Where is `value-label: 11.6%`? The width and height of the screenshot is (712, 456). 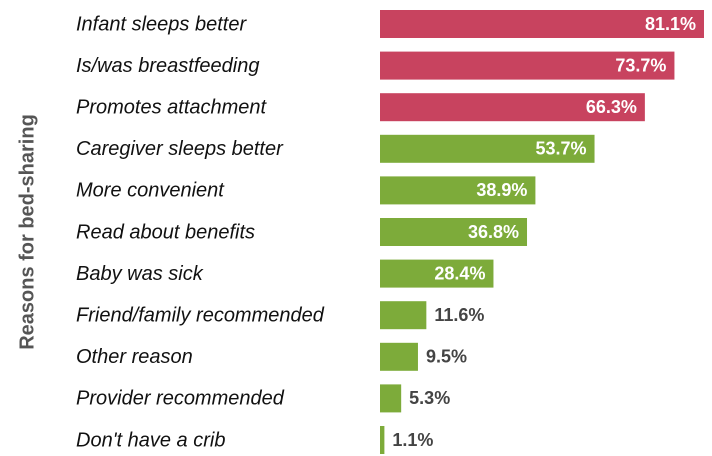
value-label: 11.6% is located at coordinates (459, 315).